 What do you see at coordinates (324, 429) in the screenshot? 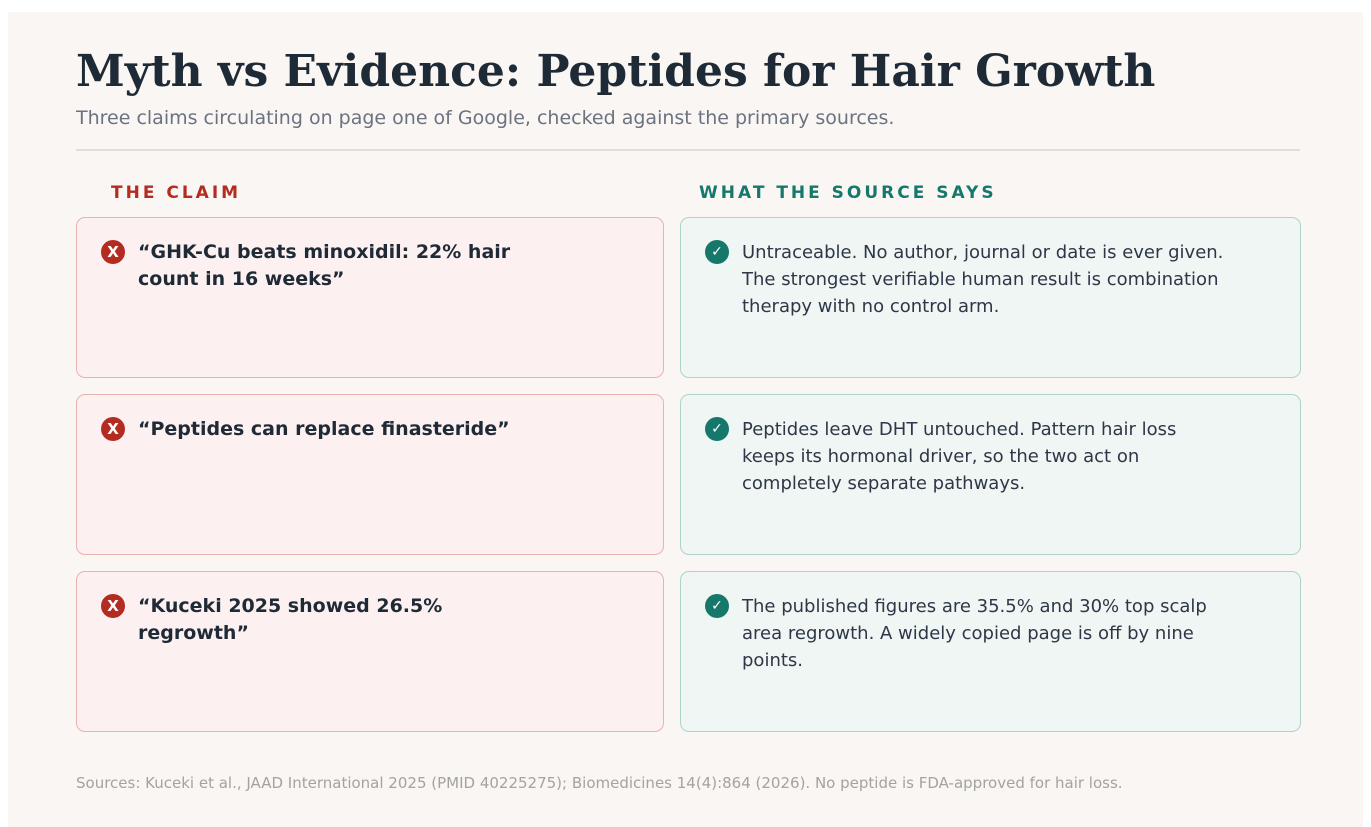
I see `claim-text: “Peptides can replace finasteride”` at bounding box center [324, 429].